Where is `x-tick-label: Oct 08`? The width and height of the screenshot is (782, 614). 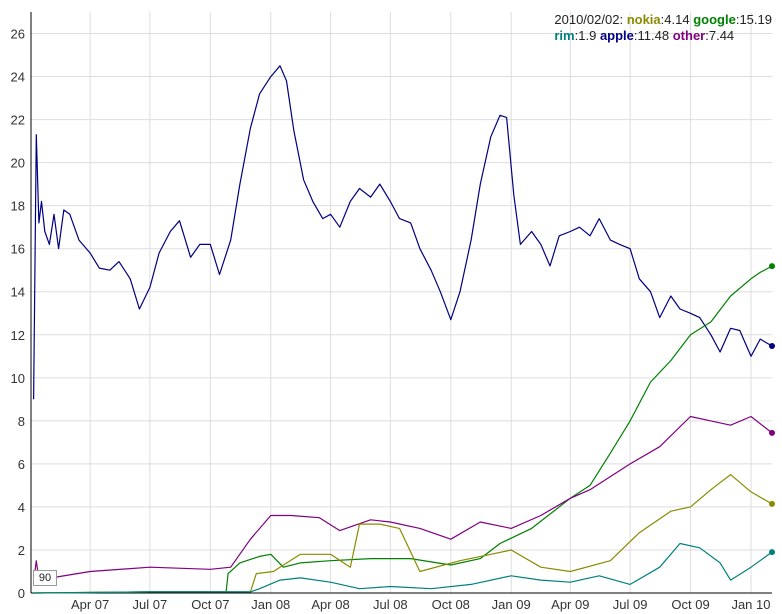
x-tick-label: Oct 08 is located at coordinates (451, 604).